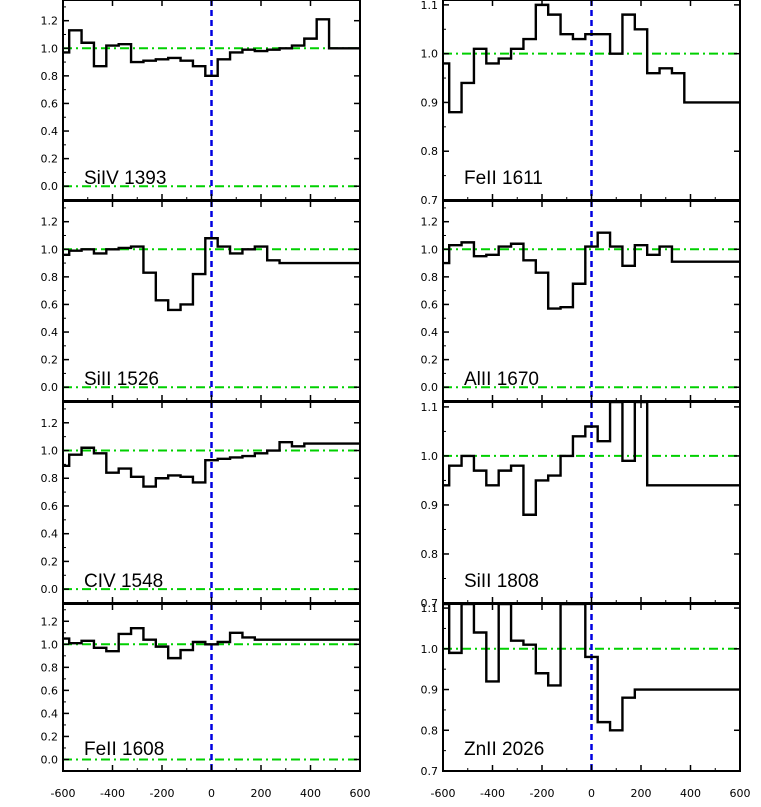  I want to click on panel-feii-1611: 0.7 0.8 0.9 1.0 1.1 FeII 1611, so click(581, 103).